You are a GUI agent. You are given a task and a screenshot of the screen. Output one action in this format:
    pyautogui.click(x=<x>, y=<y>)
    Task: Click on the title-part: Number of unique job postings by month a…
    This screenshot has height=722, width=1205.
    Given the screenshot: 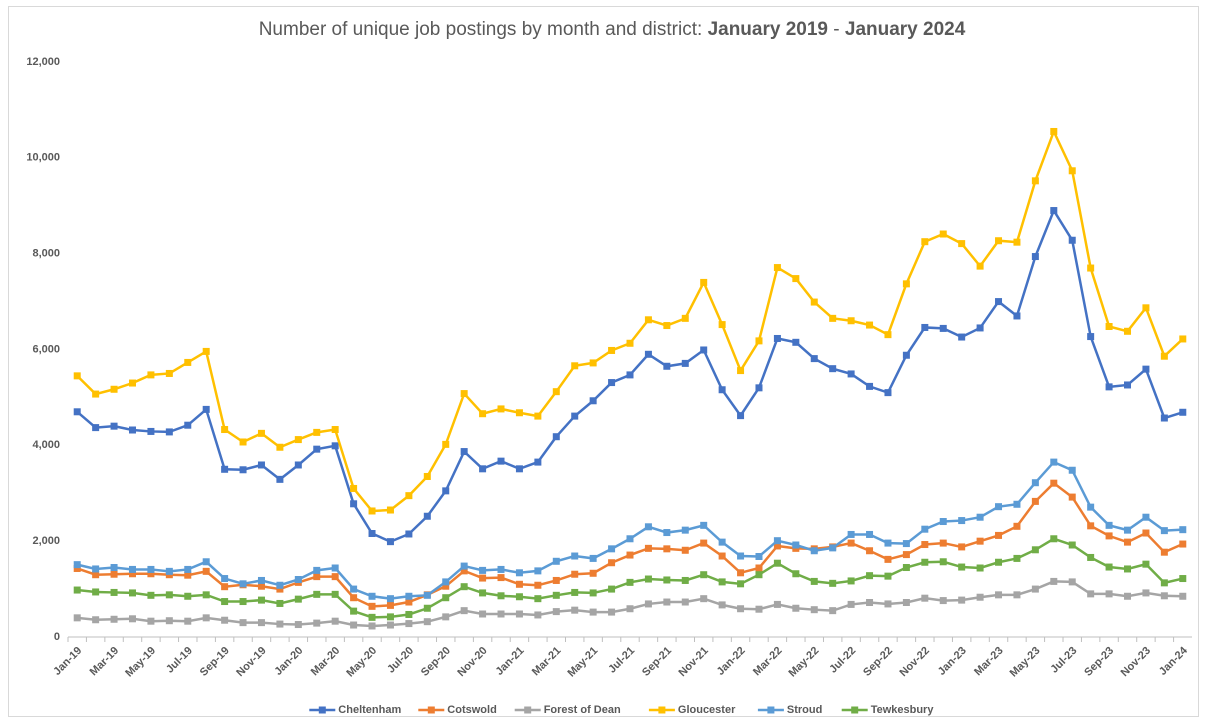 What is the action you would take?
    pyautogui.click(x=483, y=29)
    